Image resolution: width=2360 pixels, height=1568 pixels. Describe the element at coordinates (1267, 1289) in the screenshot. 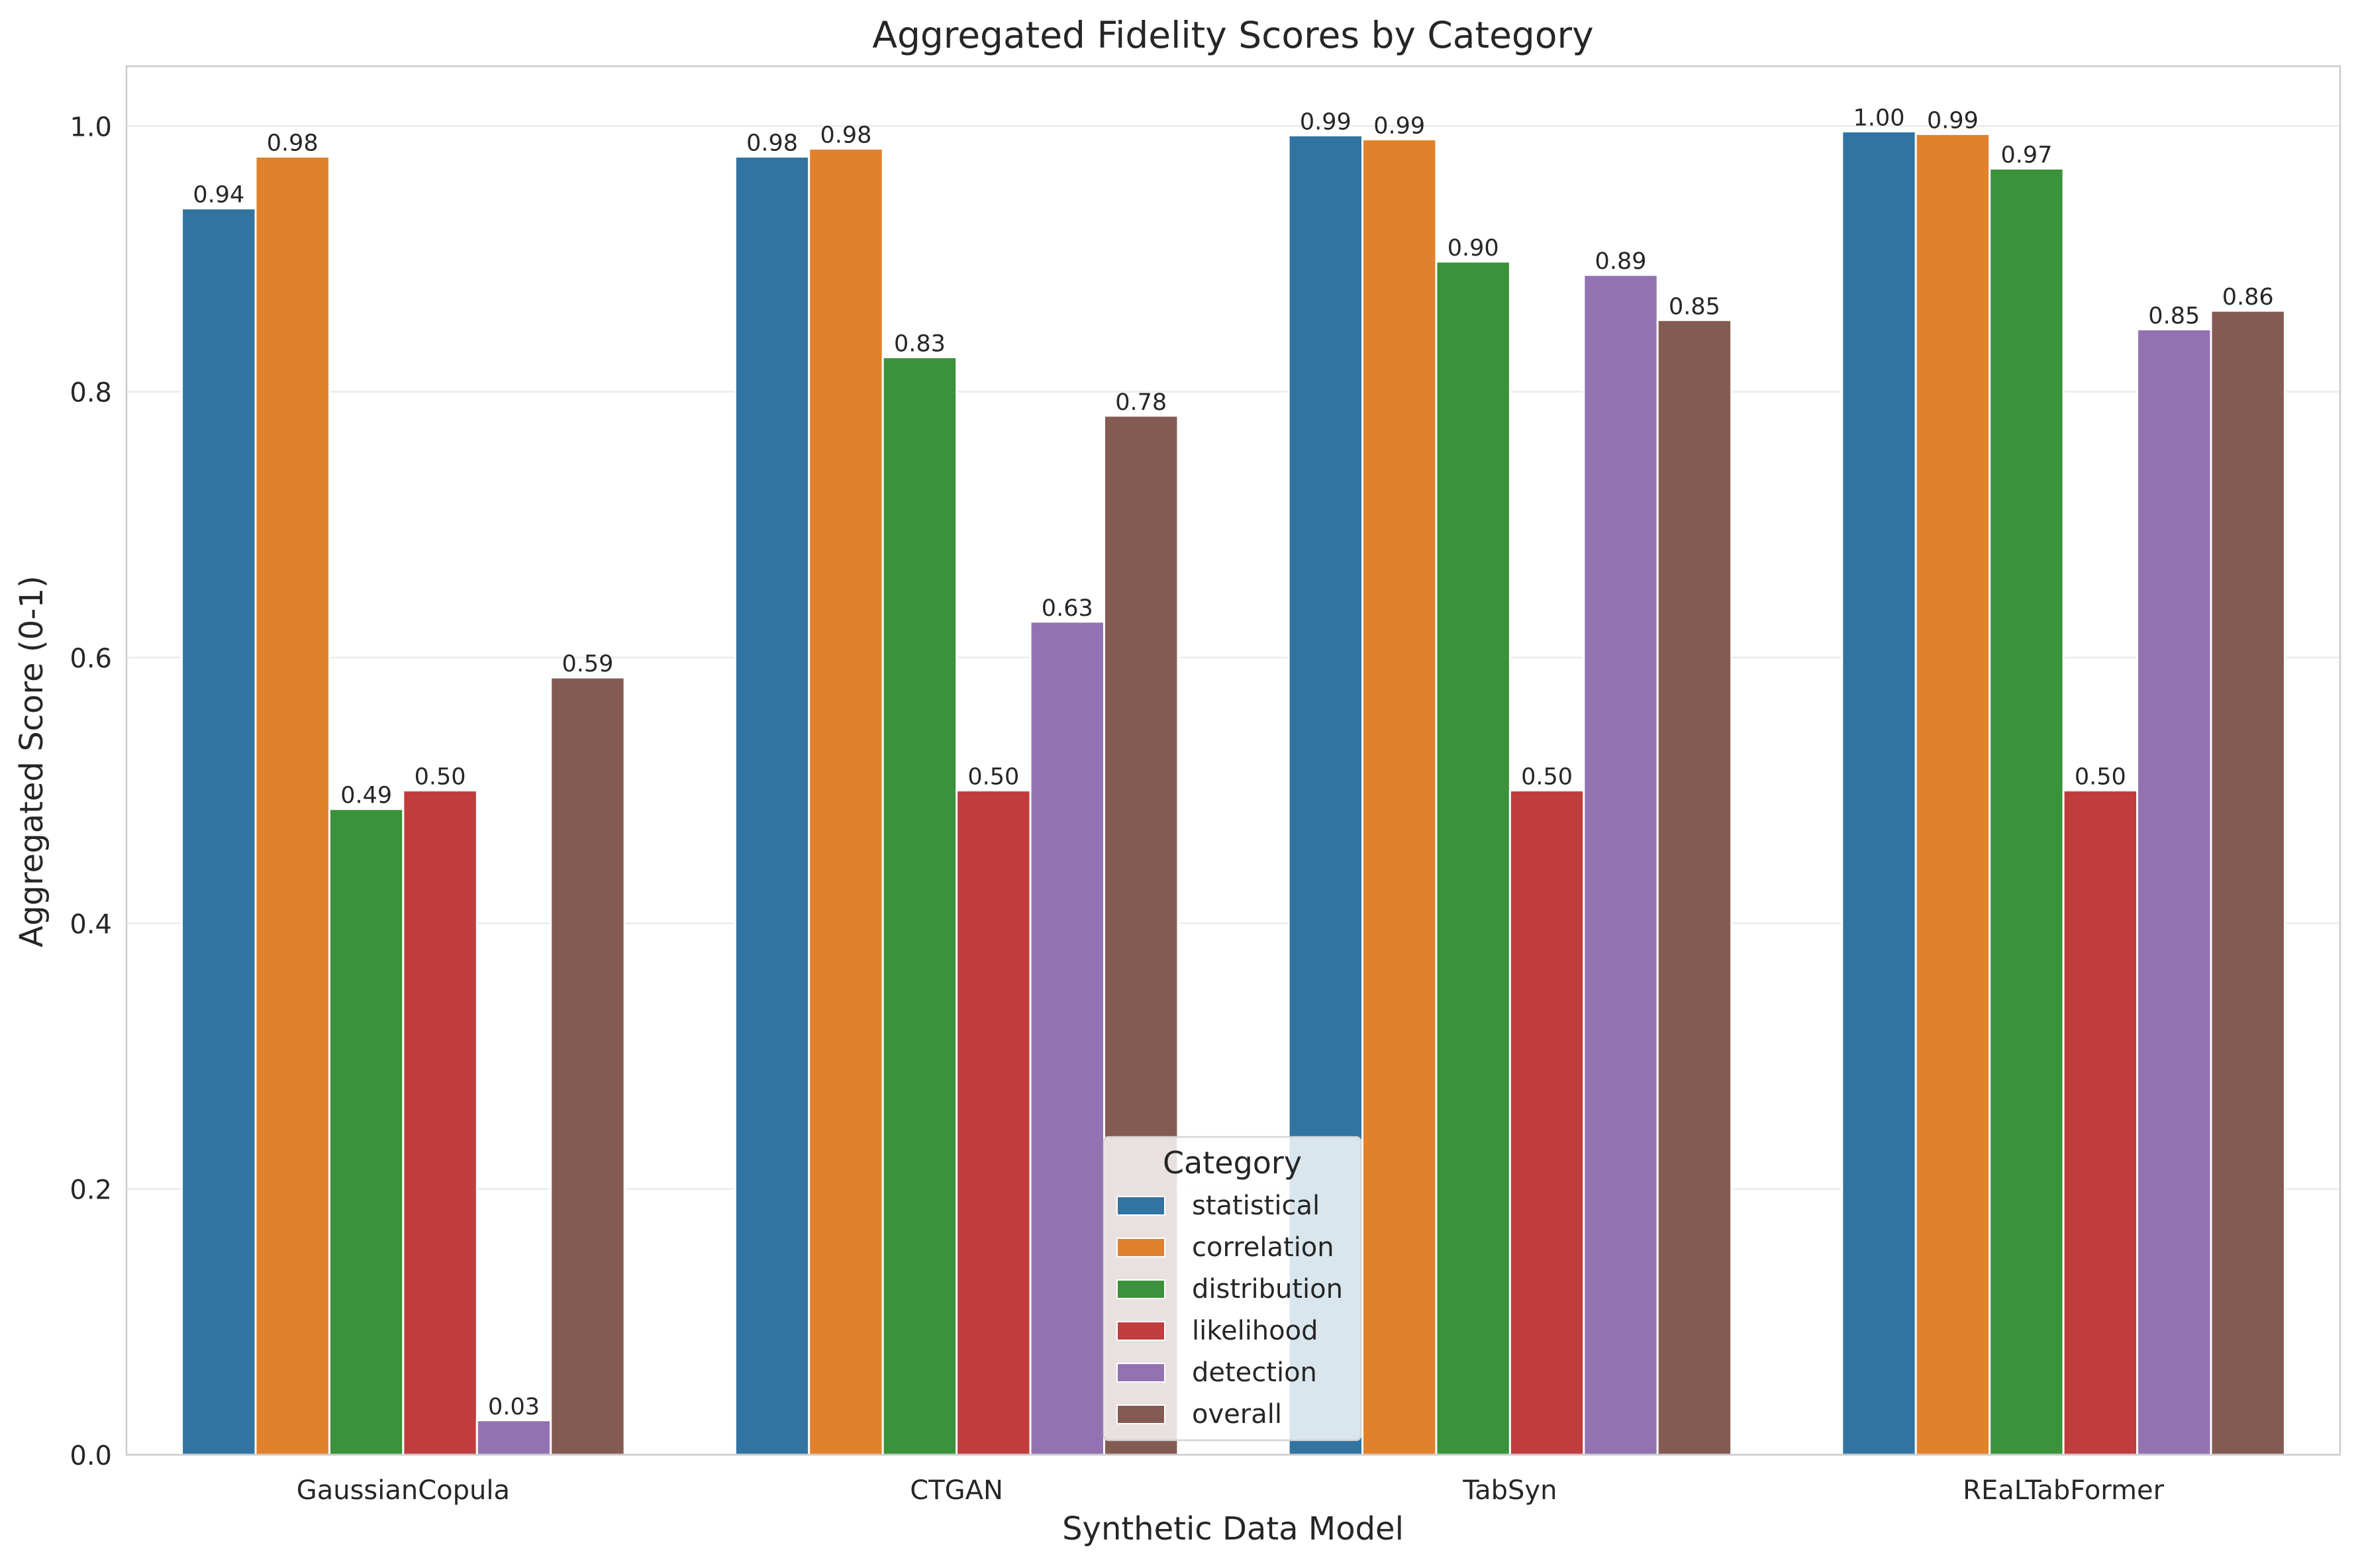

I see `legend-label-distribution: distribution` at that location.